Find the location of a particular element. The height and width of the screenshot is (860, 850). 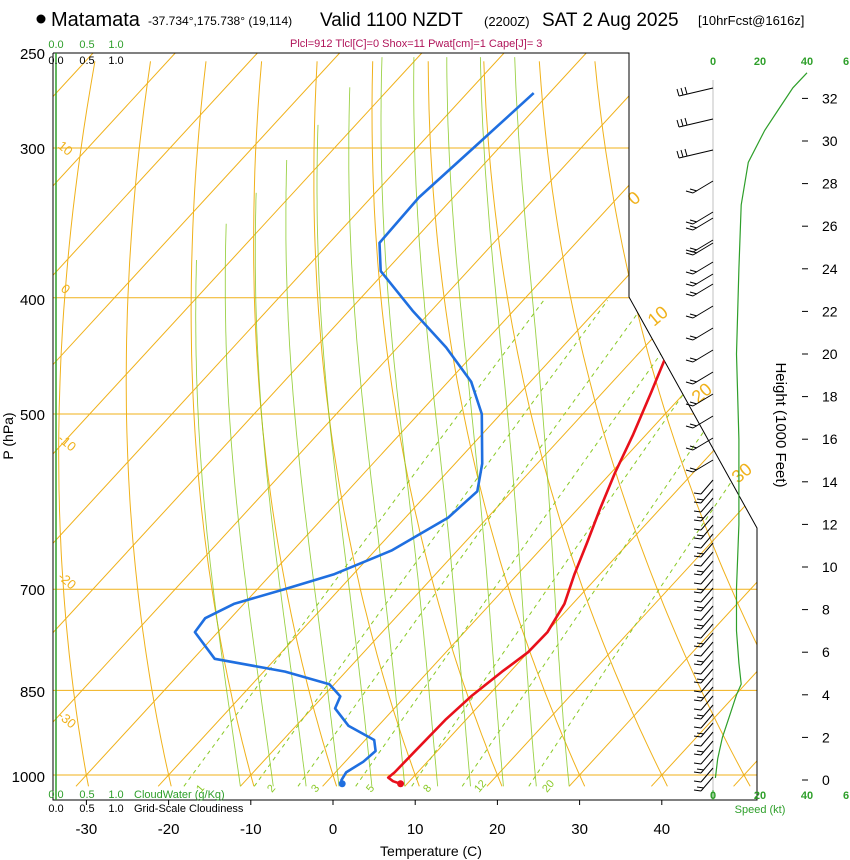

pressure-tick-label: 300 is located at coordinates (32, 149).